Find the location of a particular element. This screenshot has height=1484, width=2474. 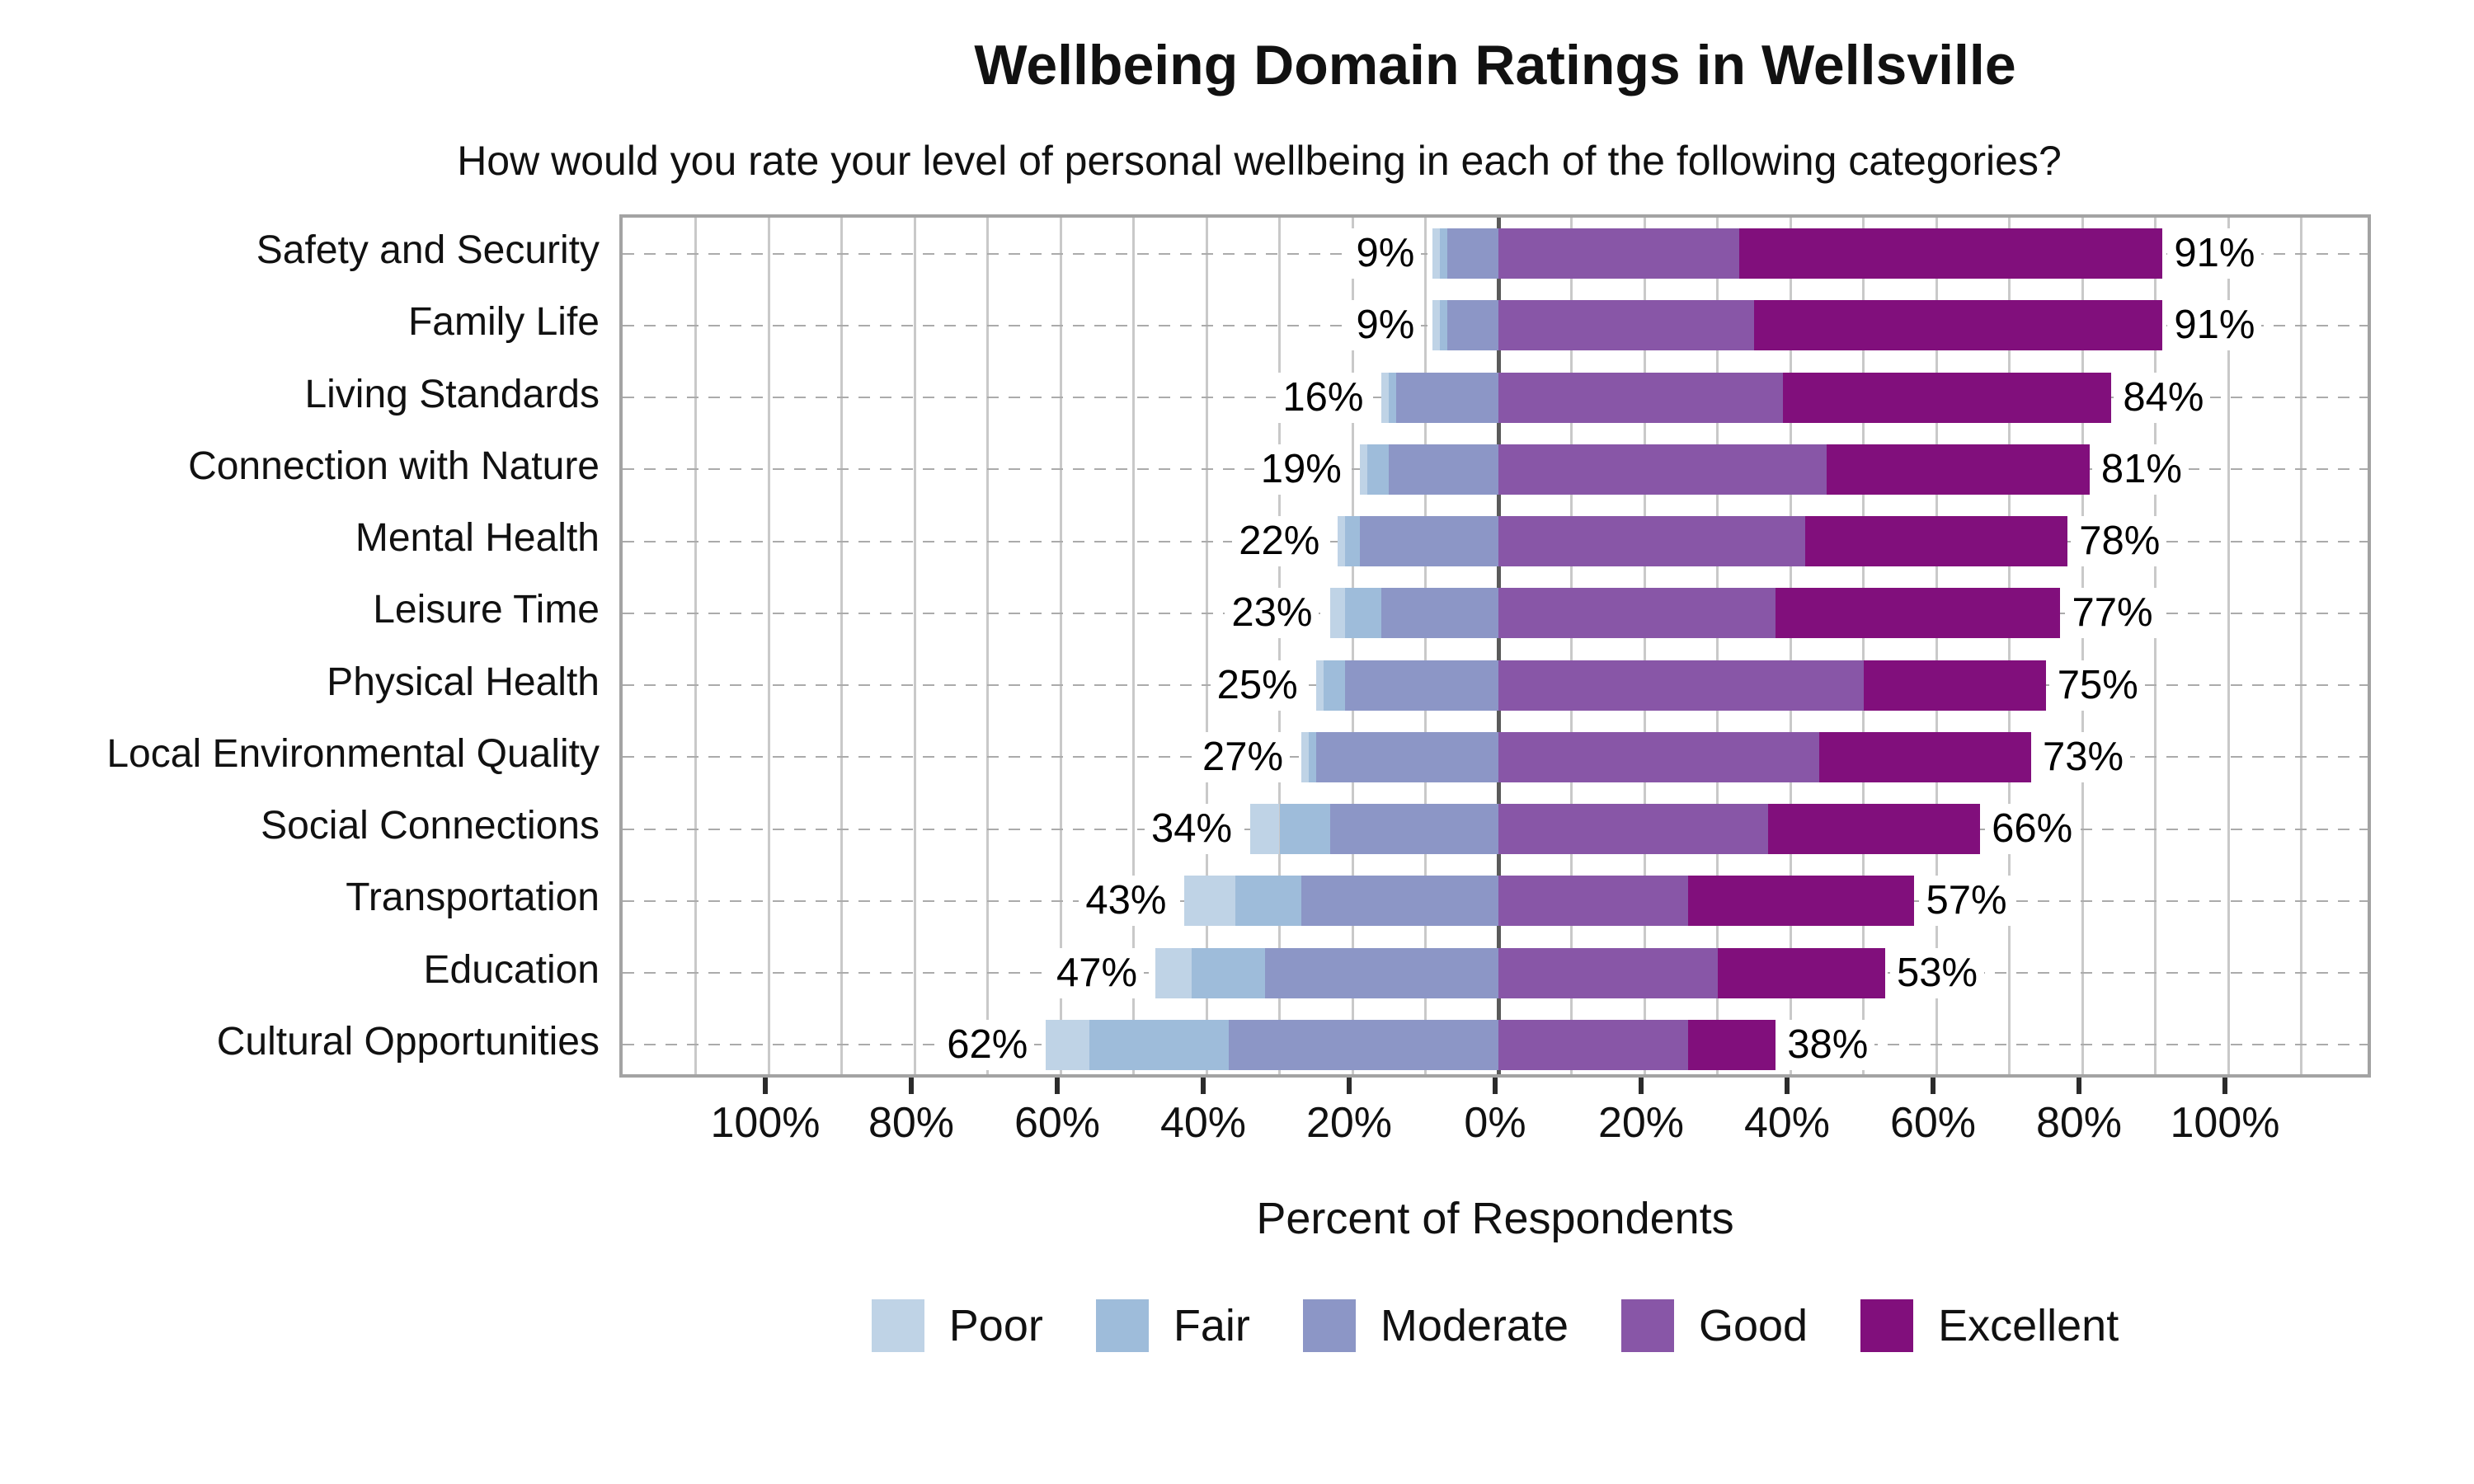

x-axis: 100% 80% 60% 40% 20% 0% 20% 40% 60% 80% 100% is located at coordinates (1495, 1143).